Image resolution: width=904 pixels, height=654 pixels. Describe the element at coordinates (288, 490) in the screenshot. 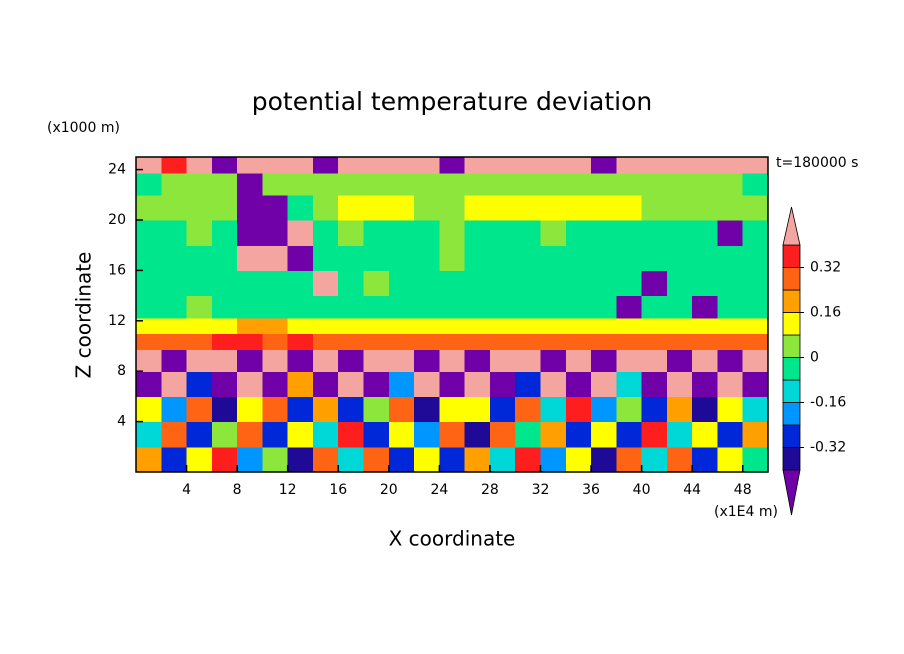

I see `x-tick-label: 12` at that location.